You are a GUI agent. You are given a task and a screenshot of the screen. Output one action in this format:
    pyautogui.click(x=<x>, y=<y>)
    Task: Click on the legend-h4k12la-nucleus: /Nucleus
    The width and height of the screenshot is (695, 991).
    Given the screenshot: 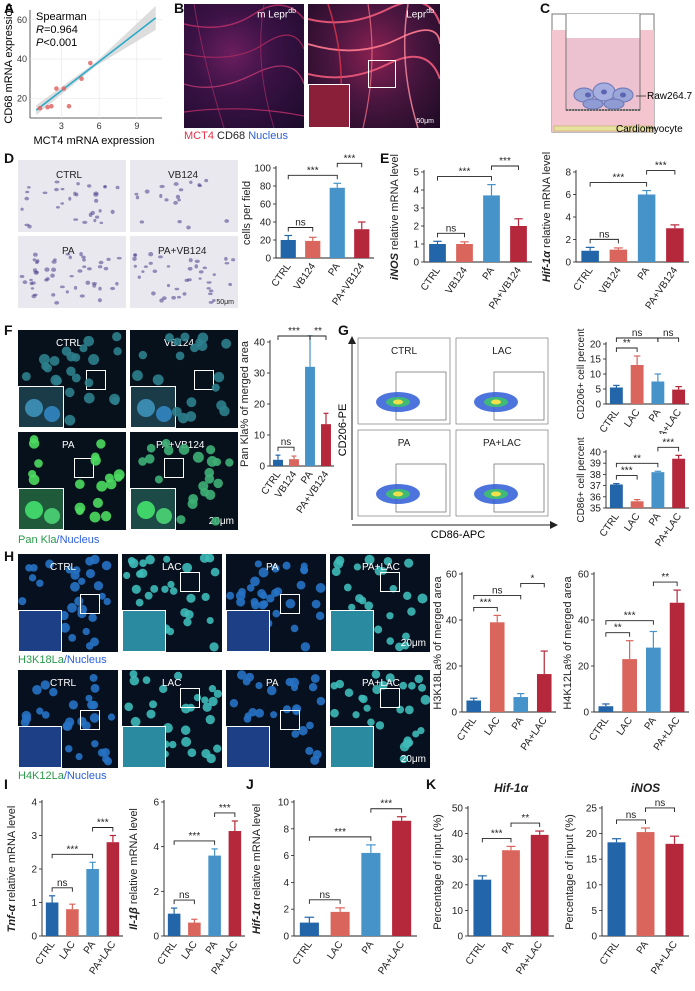 What is the action you would take?
    pyautogui.click(x=85, y=776)
    